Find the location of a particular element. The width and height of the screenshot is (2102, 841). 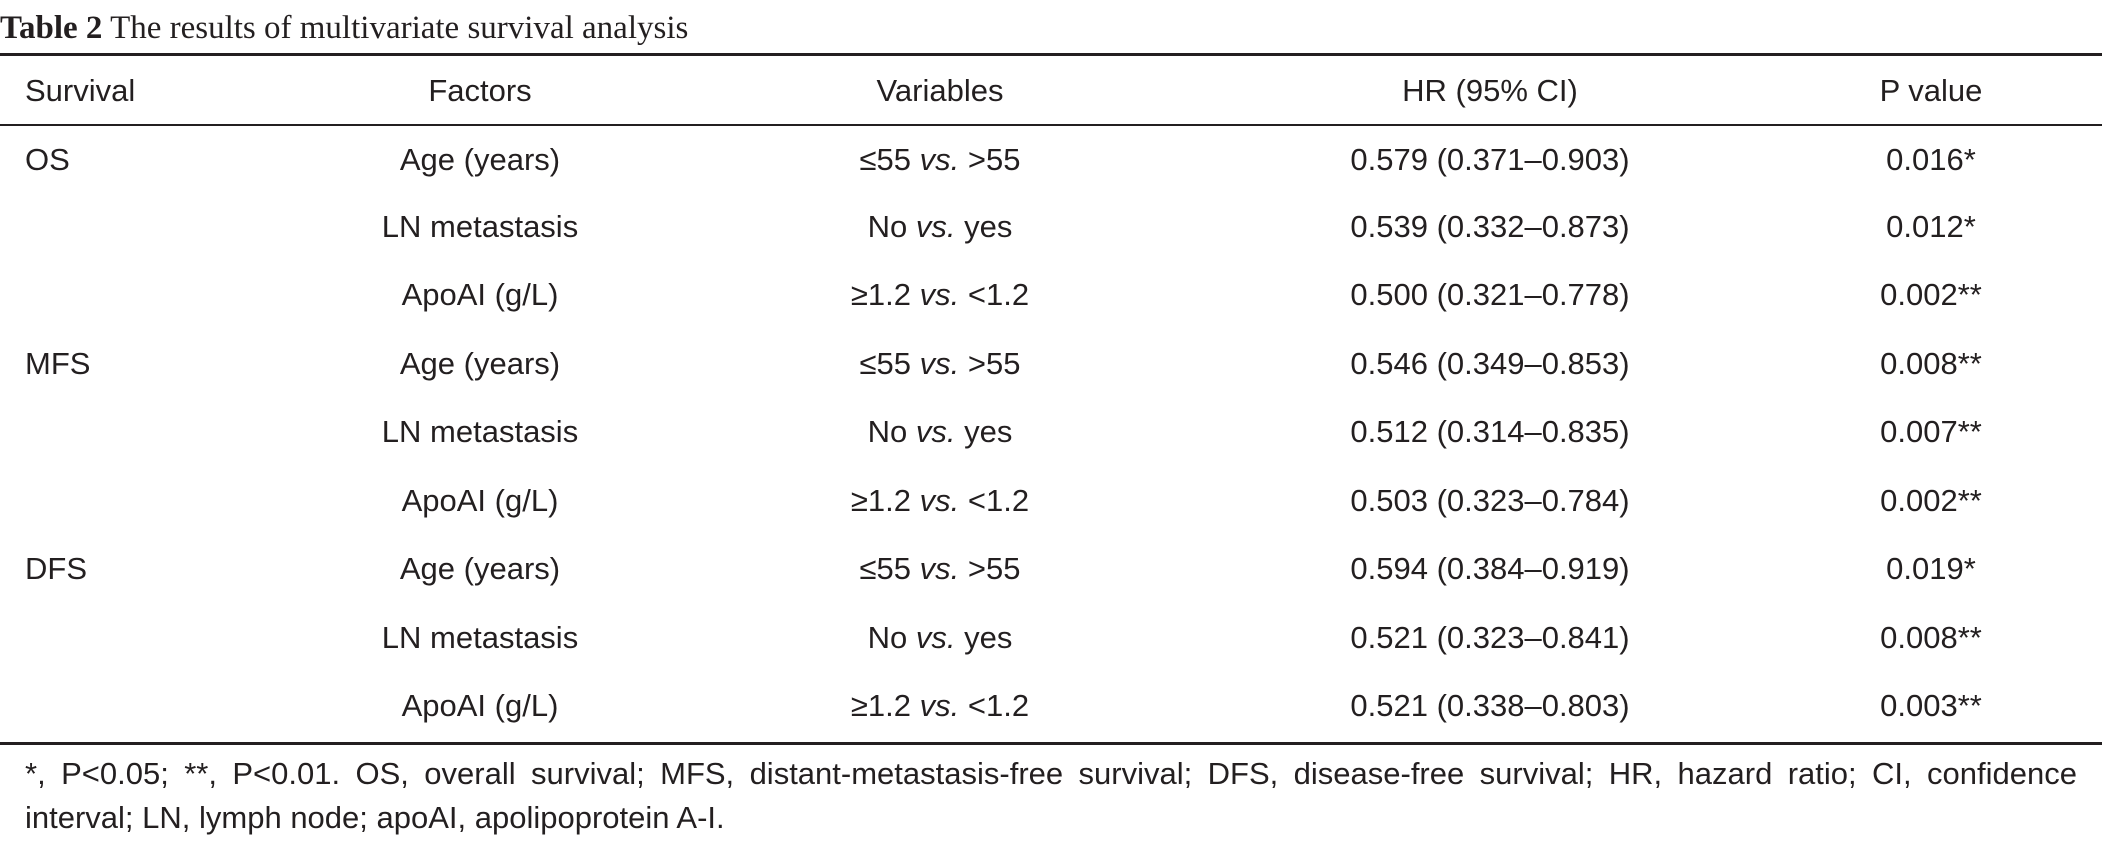

p-value-cell: 0.012* is located at coordinates (1931, 226).